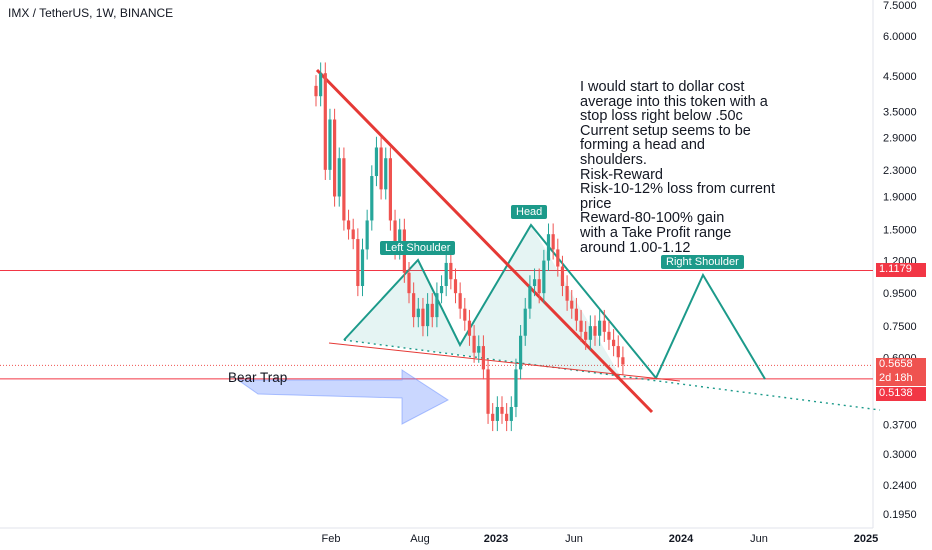 This screenshot has height=550, width=932. Describe the element at coordinates (596, 203) in the screenshot. I see `note-line: price` at that location.